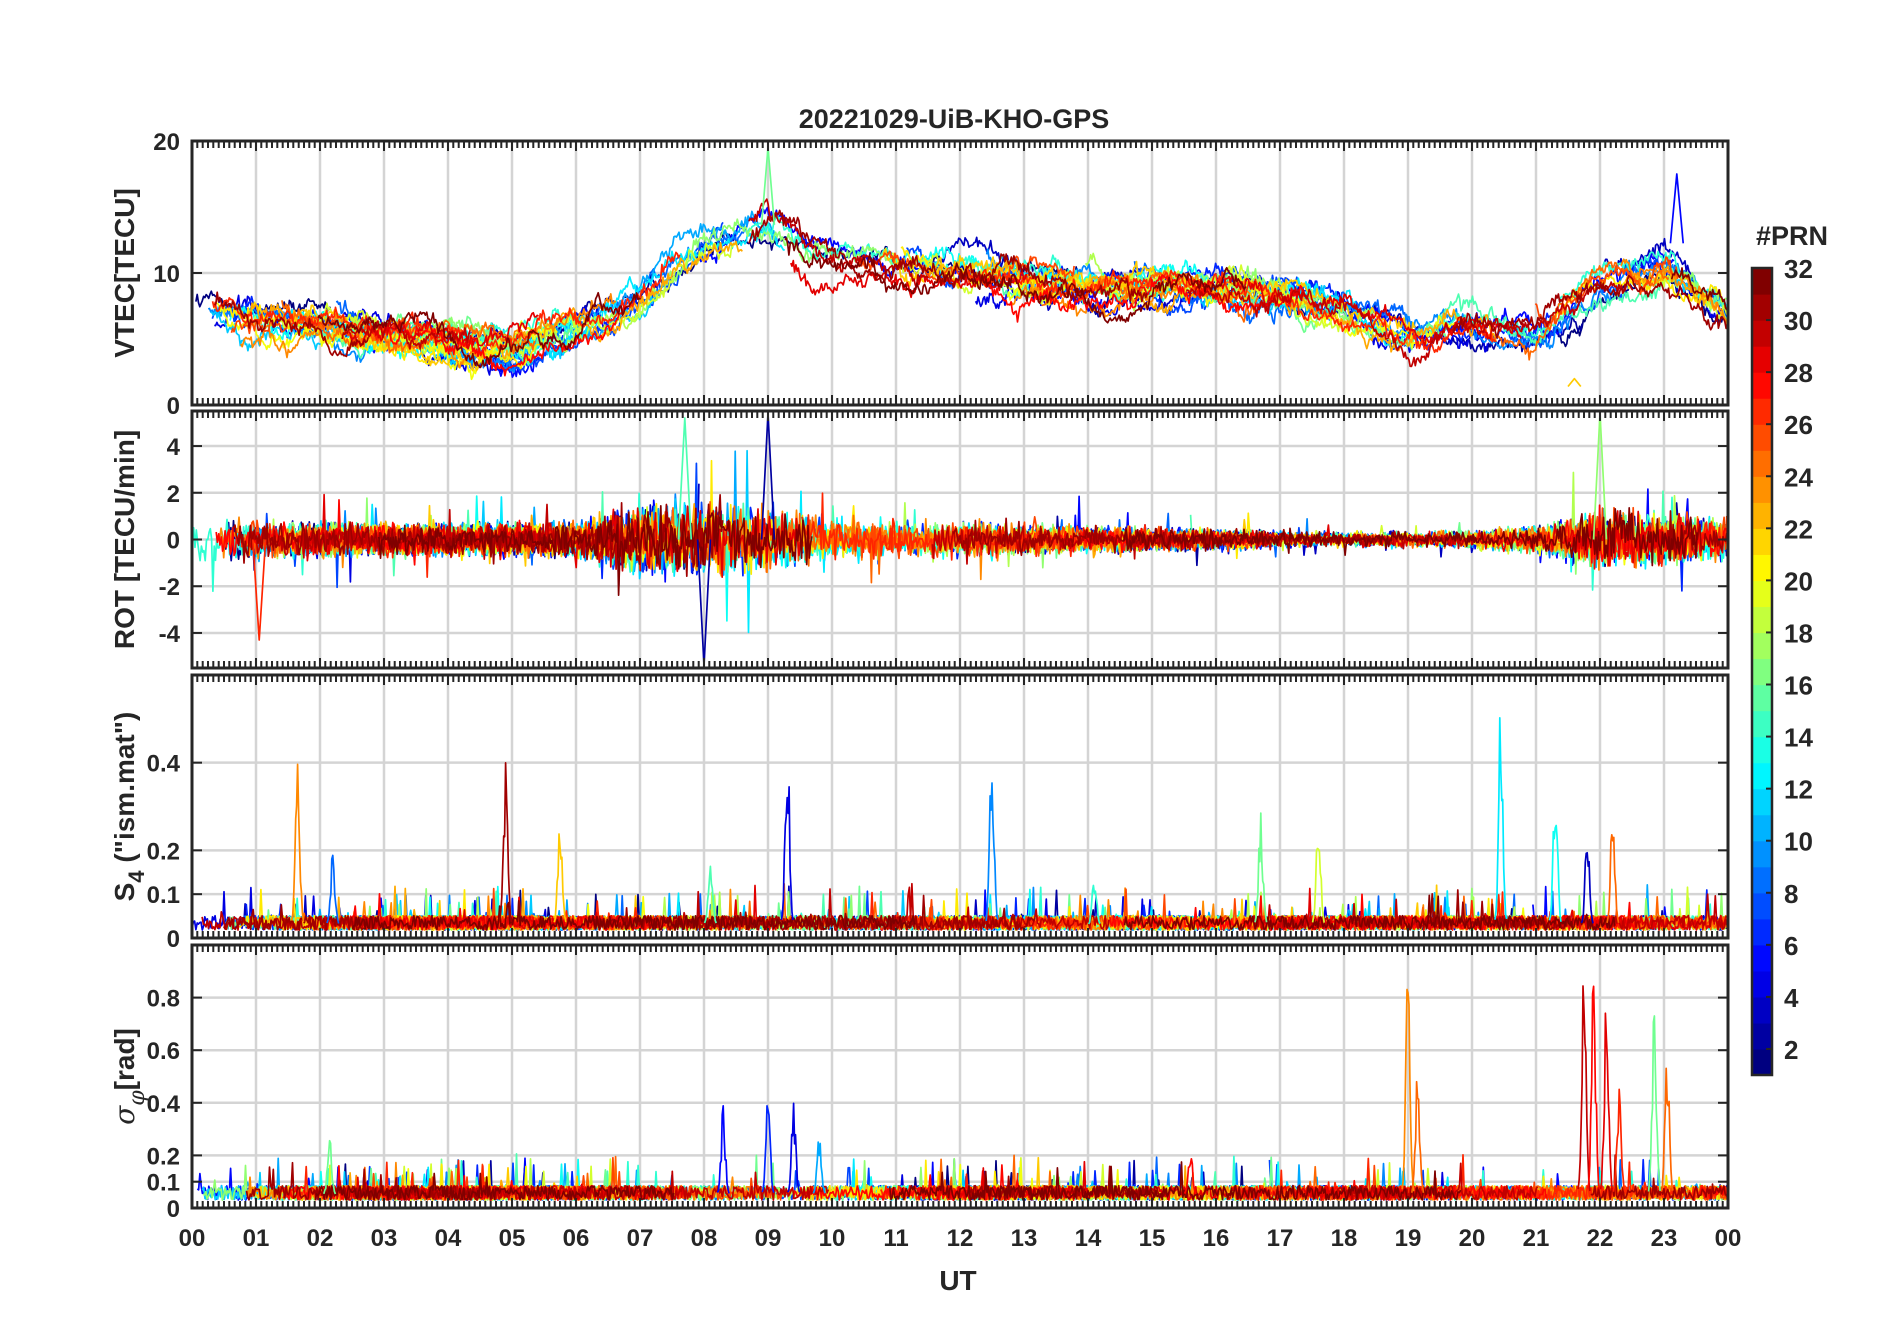  I want to click on series-group-sigma_phi, so click(962, 1093).